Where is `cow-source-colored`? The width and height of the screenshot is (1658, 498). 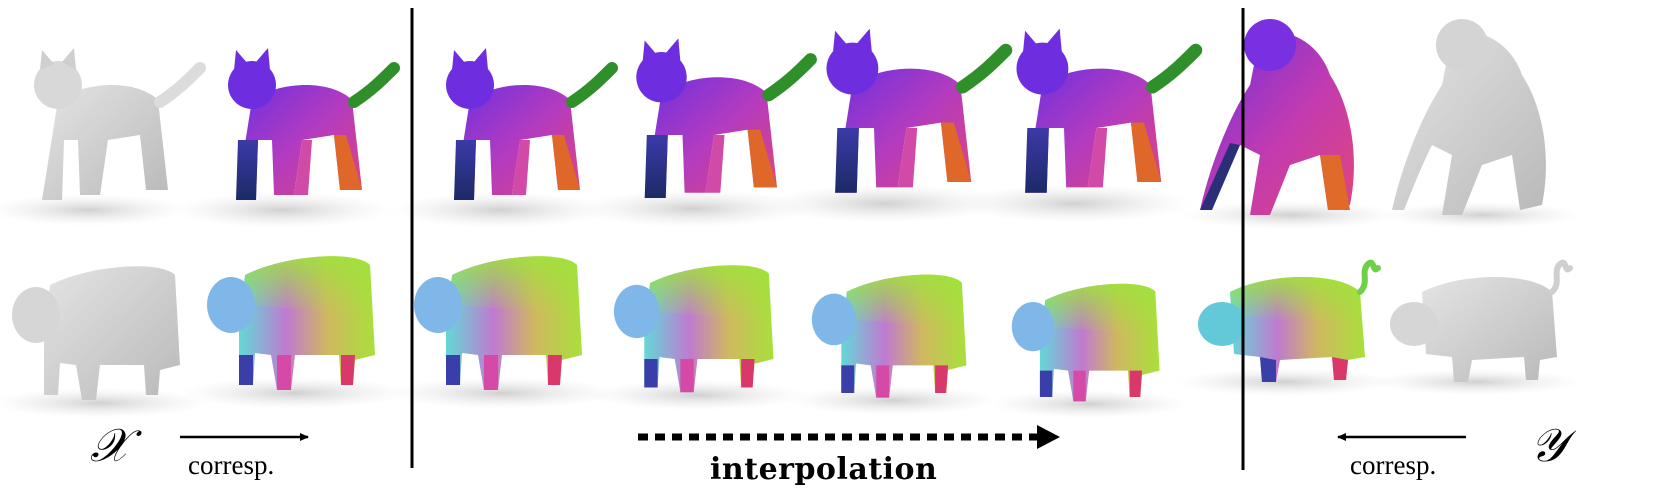
cow-source-colored is located at coordinates (295, 332).